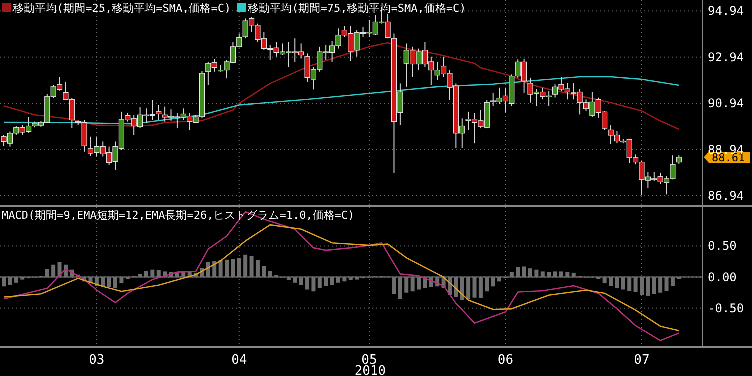 This screenshot has width=752, height=376. I want to click on y-tick-label: 90.94, so click(726, 103).